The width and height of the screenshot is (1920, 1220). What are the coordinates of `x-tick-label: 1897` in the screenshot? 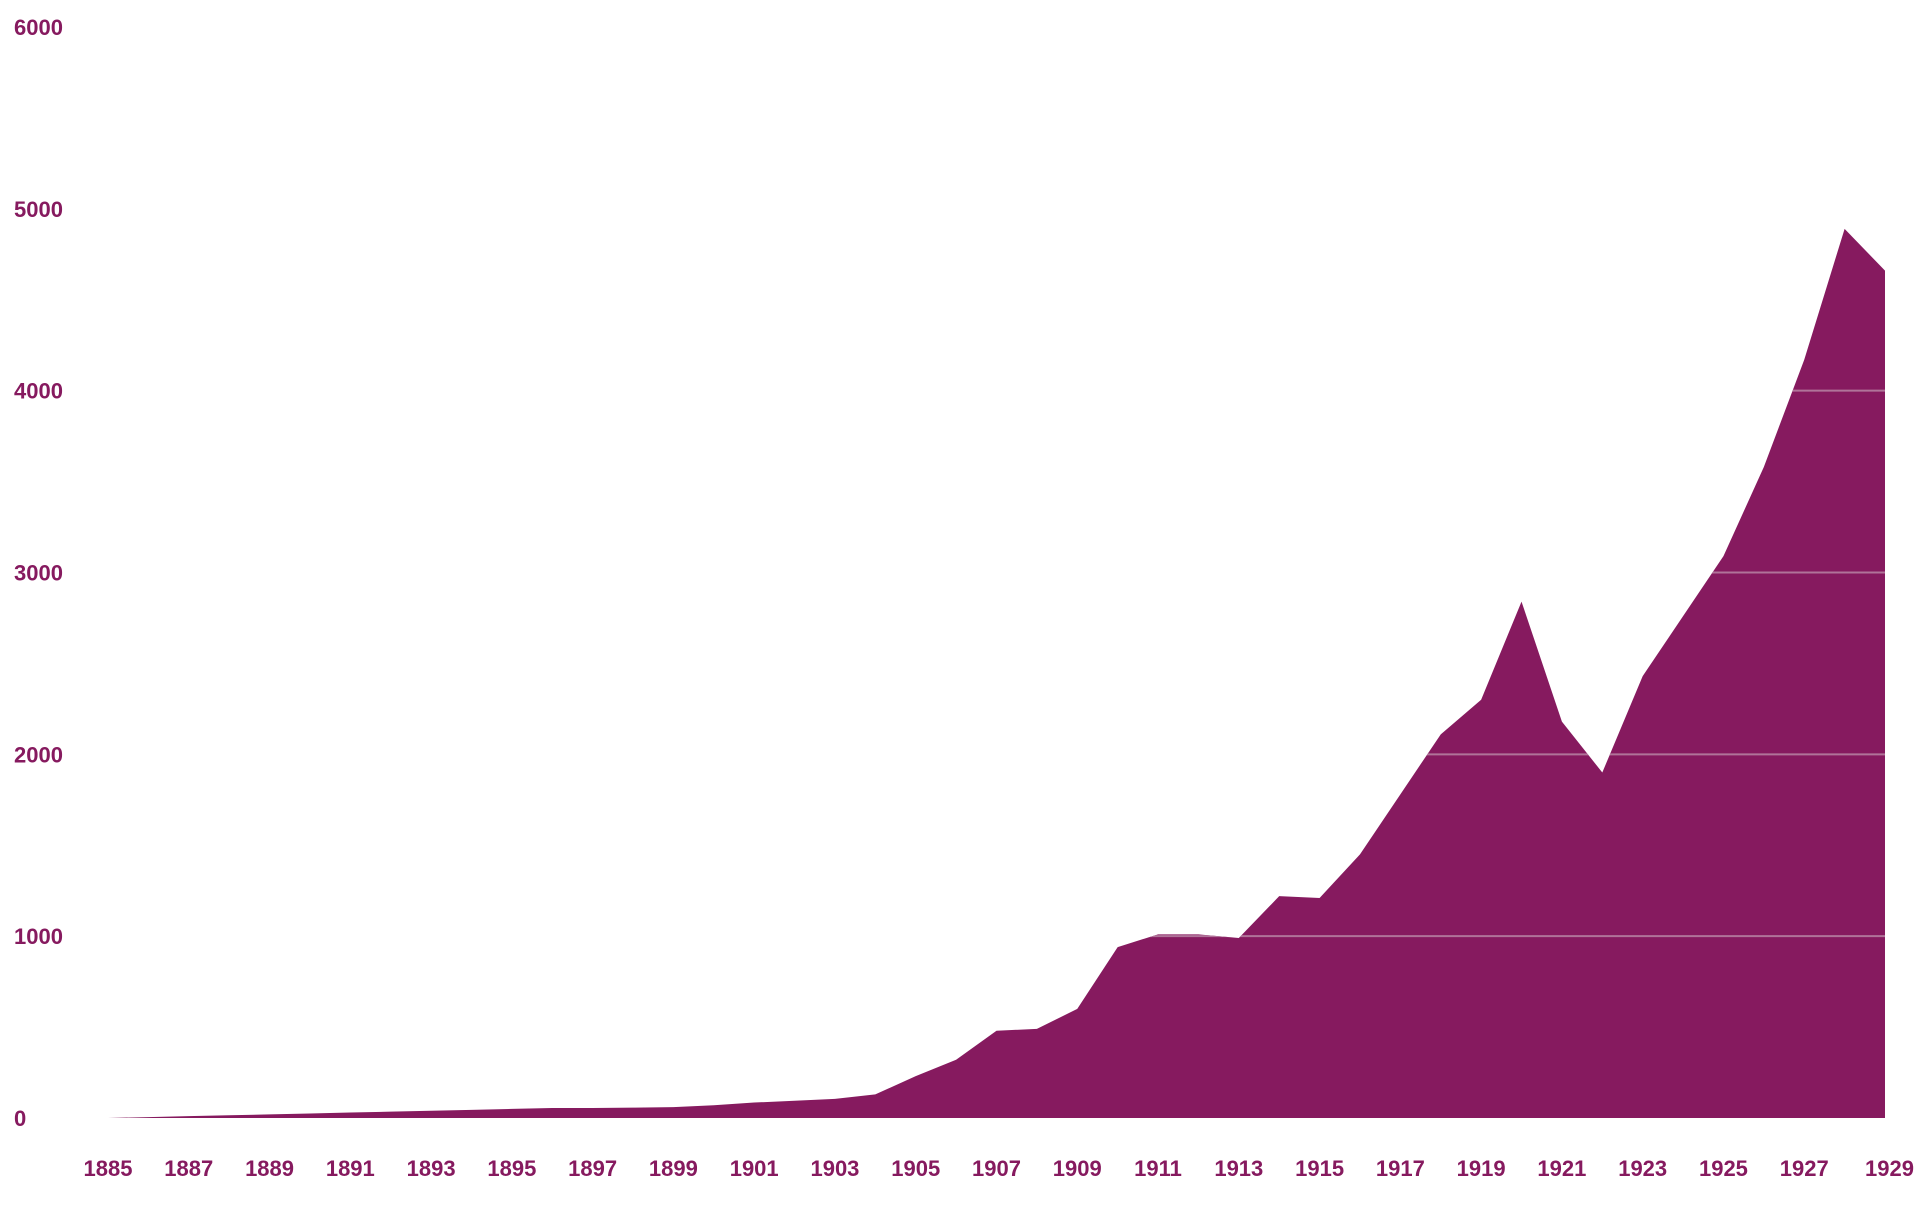 It's located at (592, 1168).